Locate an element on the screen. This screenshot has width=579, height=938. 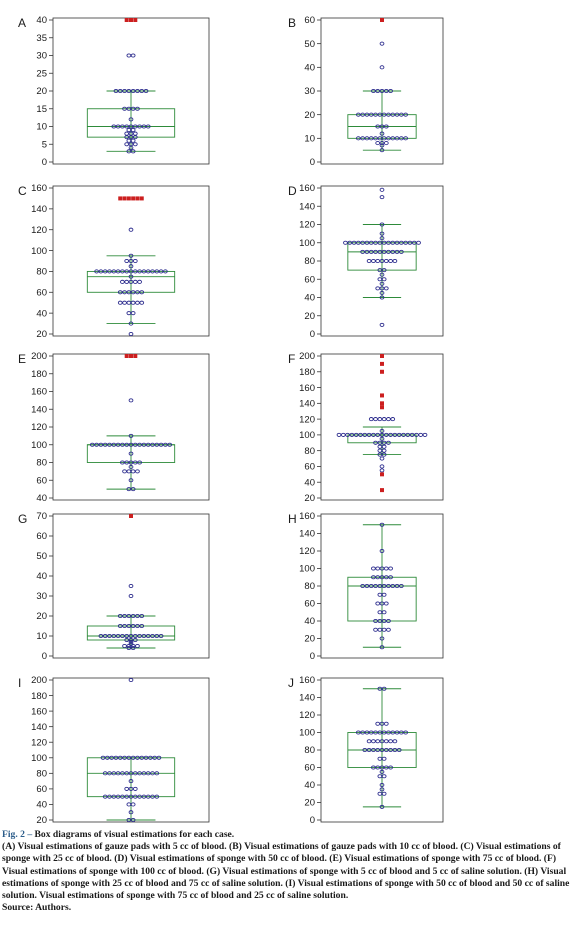
y-tick-label: 160 is located at coordinates (307, 516).